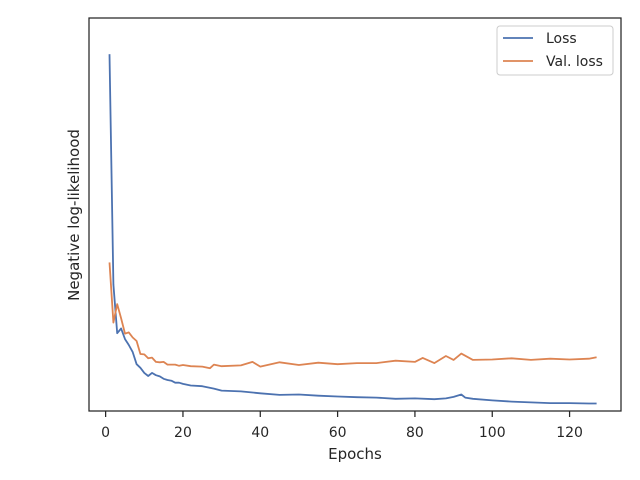  Describe the element at coordinates (260, 433) in the screenshot. I see `x-tick-label: 40` at that location.